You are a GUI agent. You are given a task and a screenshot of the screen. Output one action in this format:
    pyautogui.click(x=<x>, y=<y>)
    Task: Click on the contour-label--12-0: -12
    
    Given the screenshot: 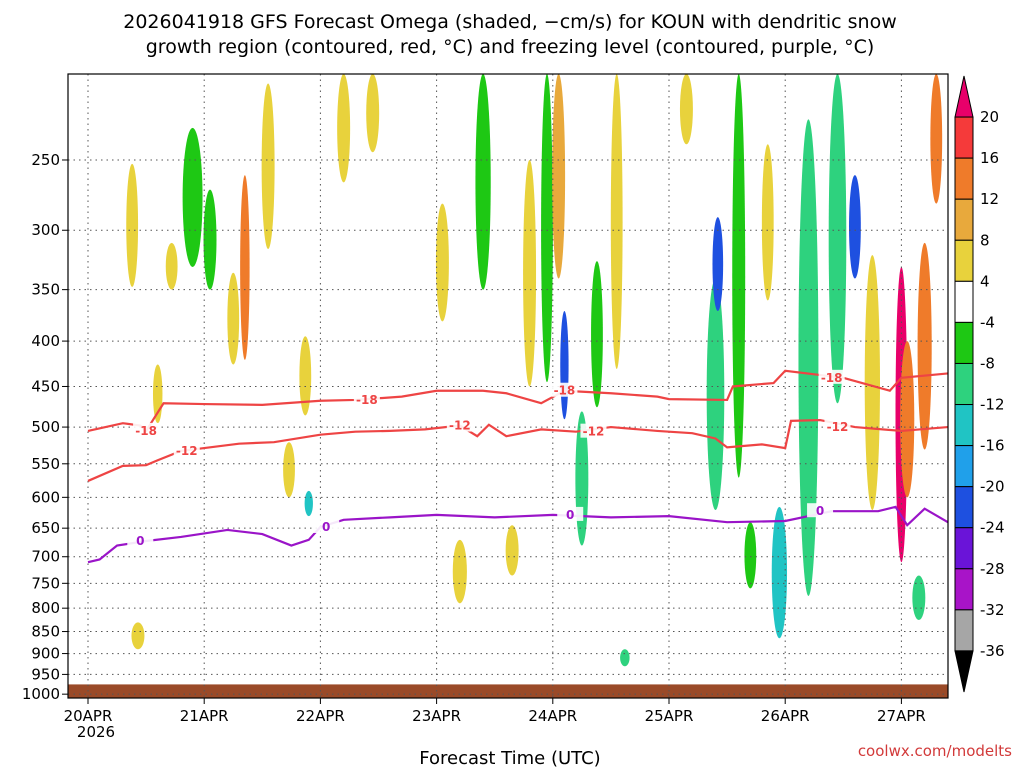 What is the action you would take?
    pyautogui.click(x=187, y=451)
    